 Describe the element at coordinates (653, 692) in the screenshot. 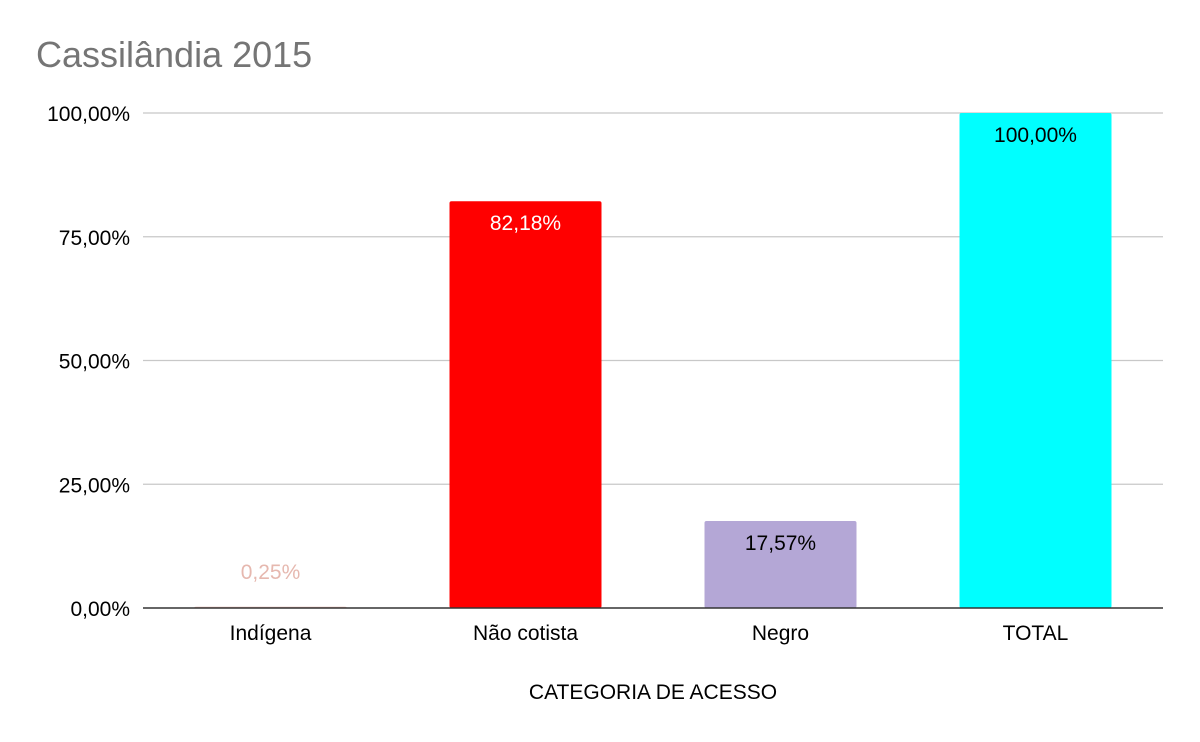

I see `x-axis-title: CATEGORIA DE ACESSO` at that location.